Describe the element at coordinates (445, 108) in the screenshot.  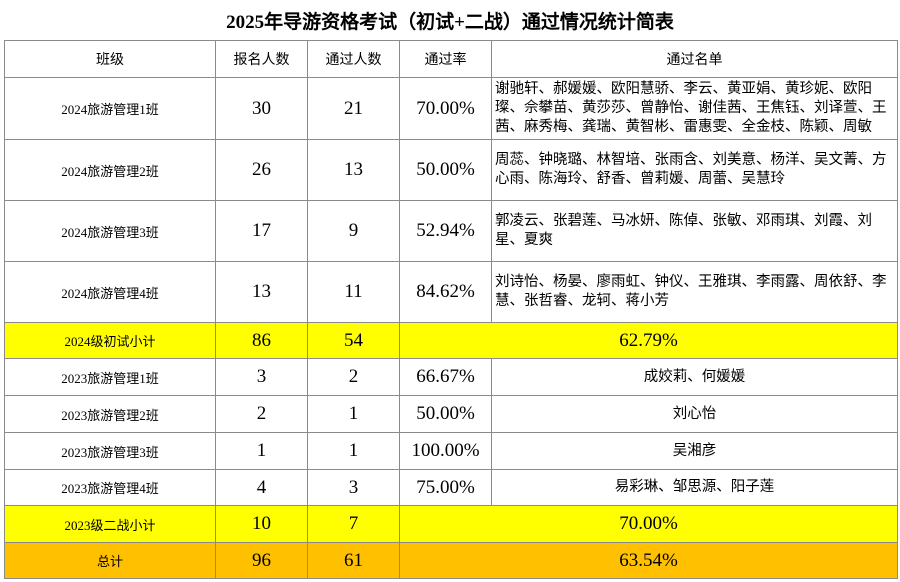
I see `rate-cell: 70.00%` at that location.